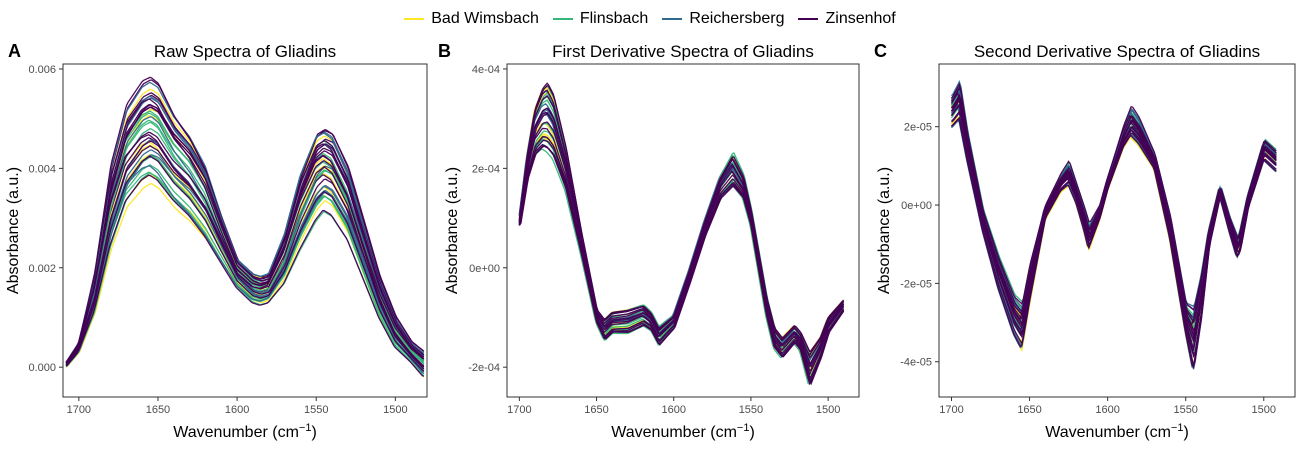 This screenshot has width=1300, height=450. Describe the element at coordinates (42, 169) in the screenshot. I see `y-tick-label: 0.004` at that location.